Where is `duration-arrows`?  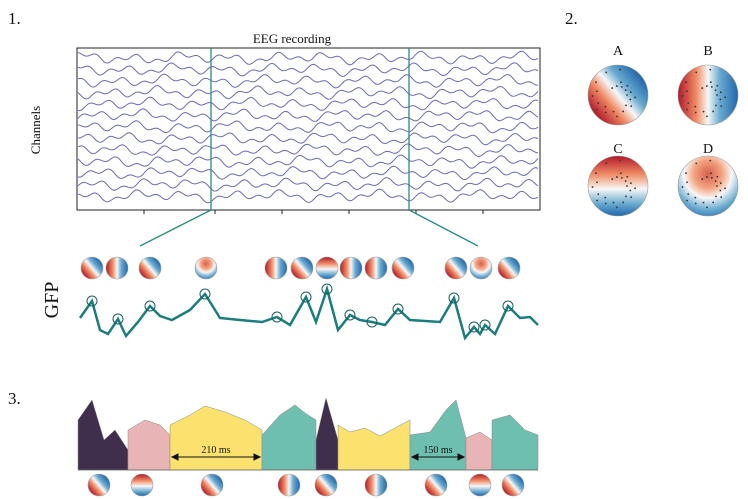
duration-arrows is located at coordinates (318, 457).